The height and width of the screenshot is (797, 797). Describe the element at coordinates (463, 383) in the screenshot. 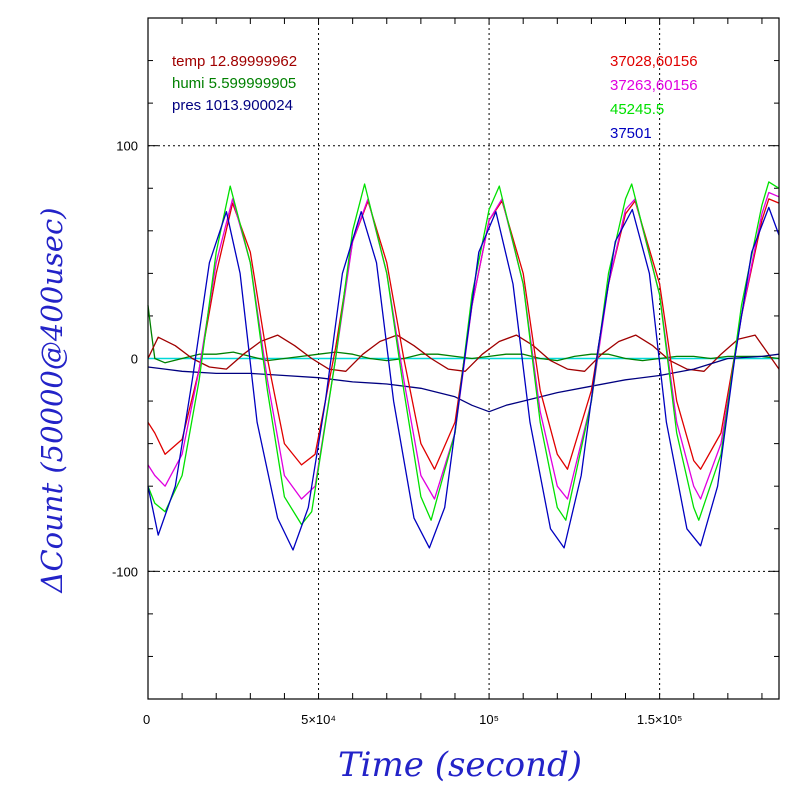

I see `series-line` at that location.